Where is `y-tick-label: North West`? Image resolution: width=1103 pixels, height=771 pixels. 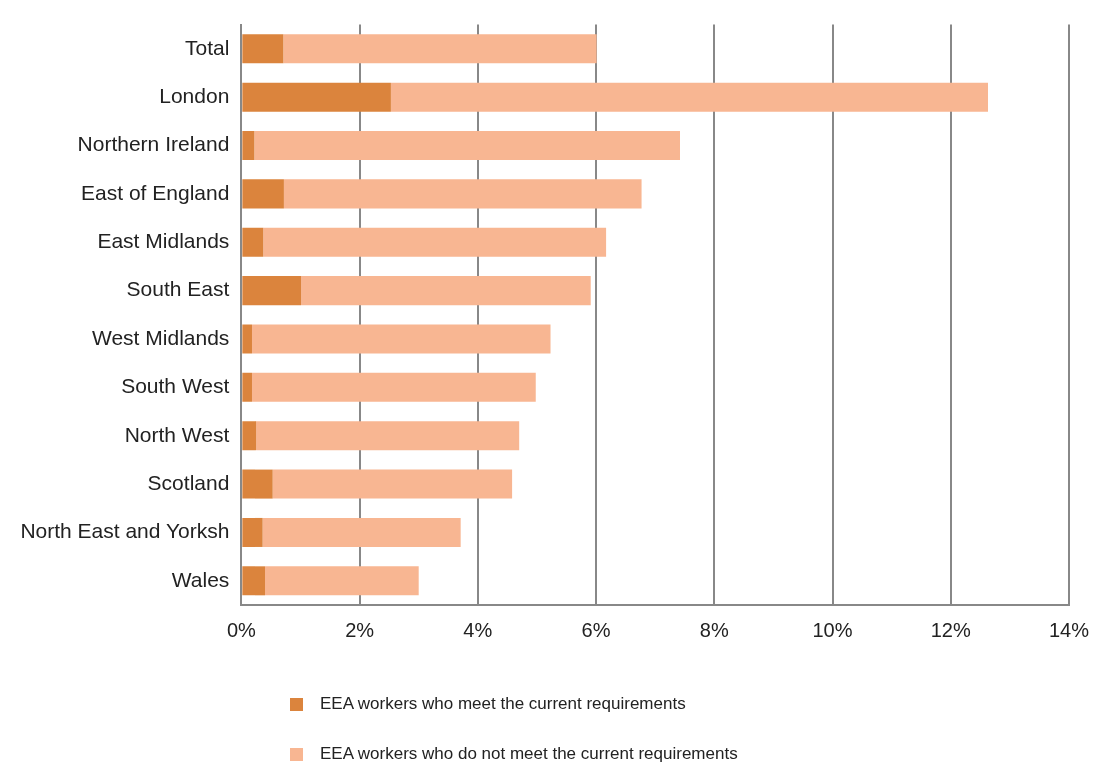 y-tick-label: North West is located at coordinates (177, 434).